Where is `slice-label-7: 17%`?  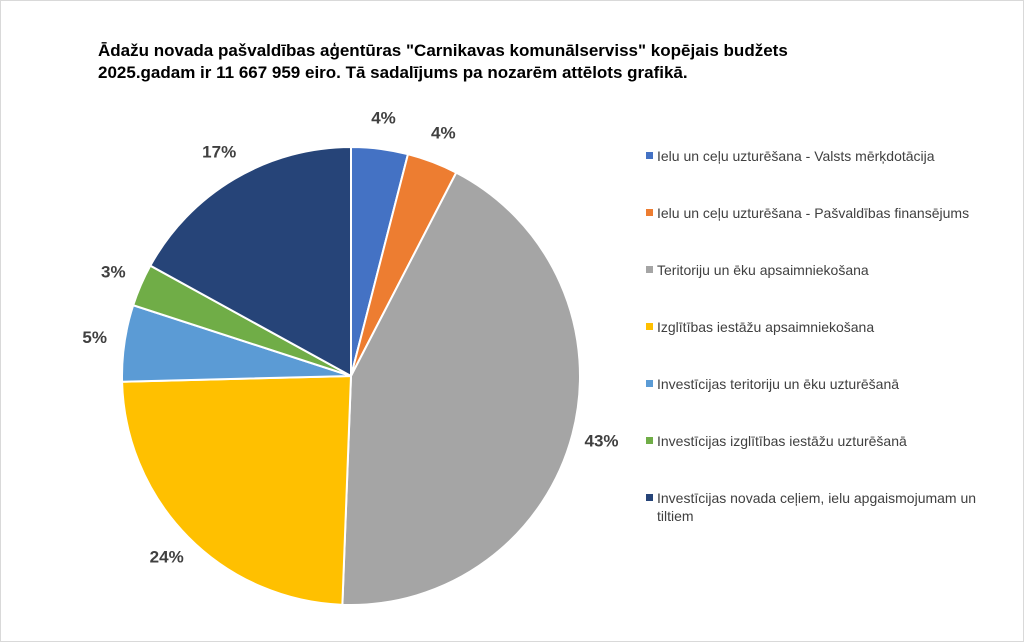 slice-label-7: 17% is located at coordinates (219, 152).